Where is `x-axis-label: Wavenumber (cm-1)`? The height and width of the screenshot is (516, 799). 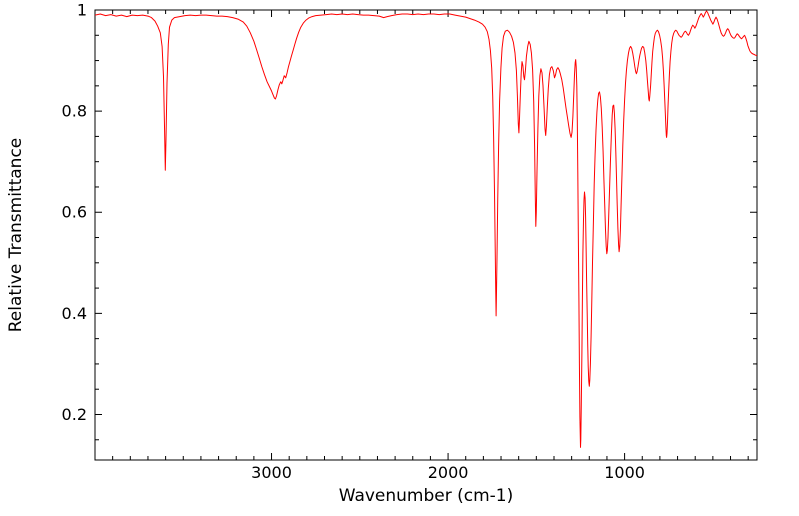 x-axis-label: Wavenumber (cm-1) is located at coordinates (426, 496).